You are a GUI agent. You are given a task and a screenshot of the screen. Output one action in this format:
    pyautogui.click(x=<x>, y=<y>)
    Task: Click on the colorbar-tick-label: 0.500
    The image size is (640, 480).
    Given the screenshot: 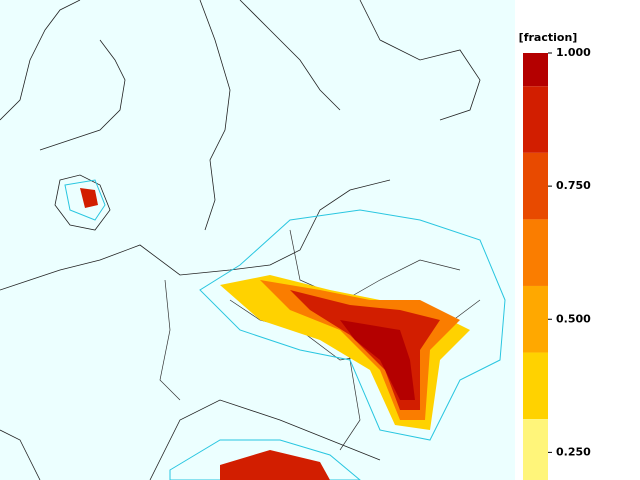 What is the action you would take?
    pyautogui.click(x=573, y=318)
    